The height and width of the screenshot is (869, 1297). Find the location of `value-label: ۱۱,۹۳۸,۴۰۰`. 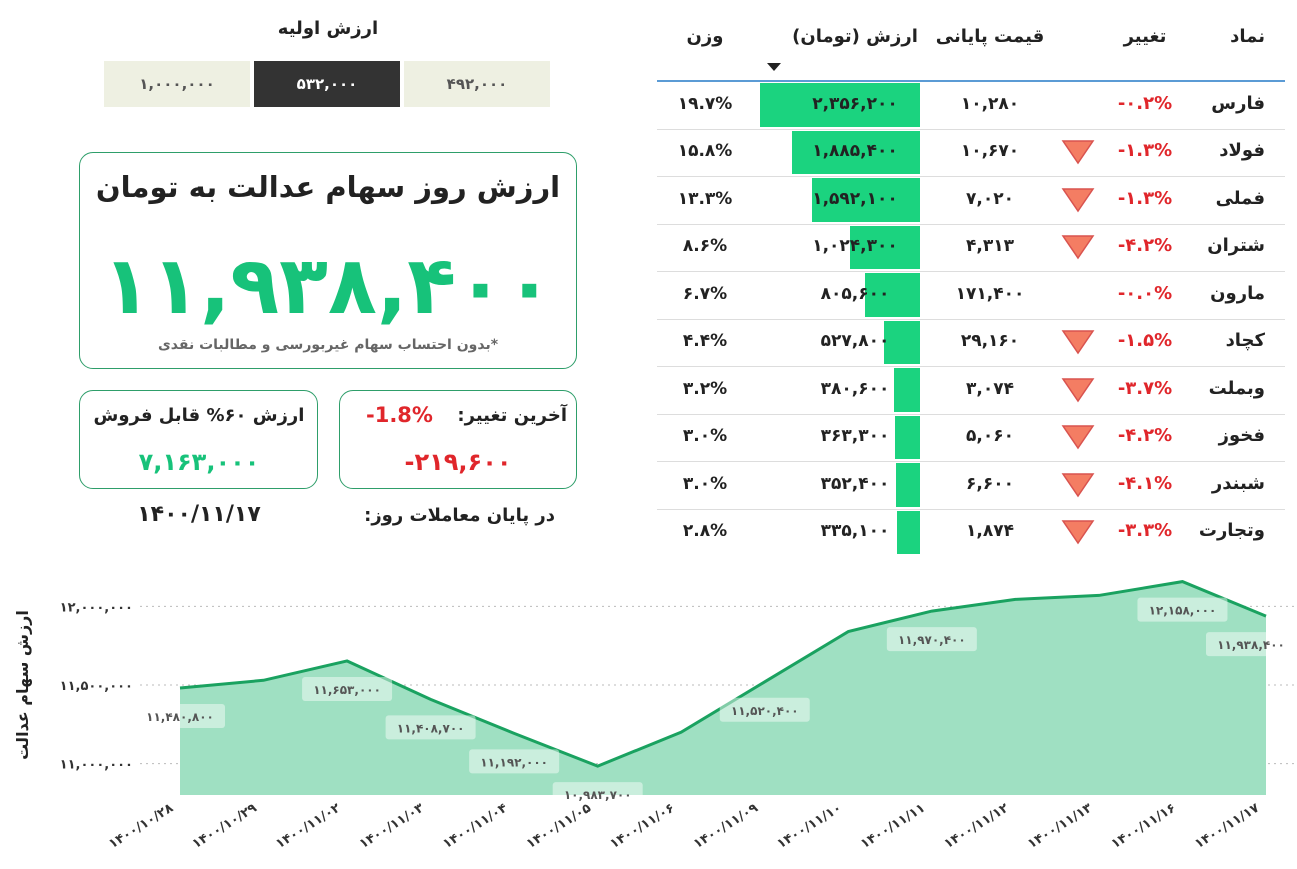

value-label: ۱۱,۹۳۸,۴۰۰ is located at coordinates (1251, 645).